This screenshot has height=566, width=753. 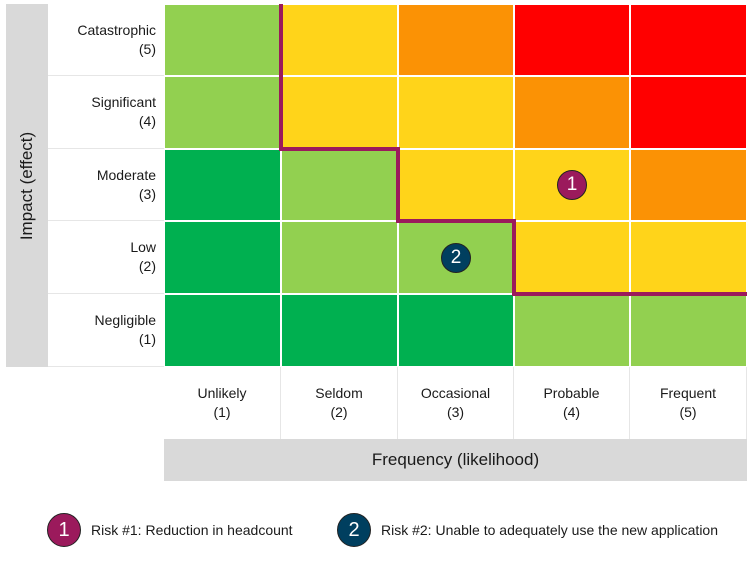 I want to click on x-axis-label: Frequency (likelihood), so click(x=455, y=459).